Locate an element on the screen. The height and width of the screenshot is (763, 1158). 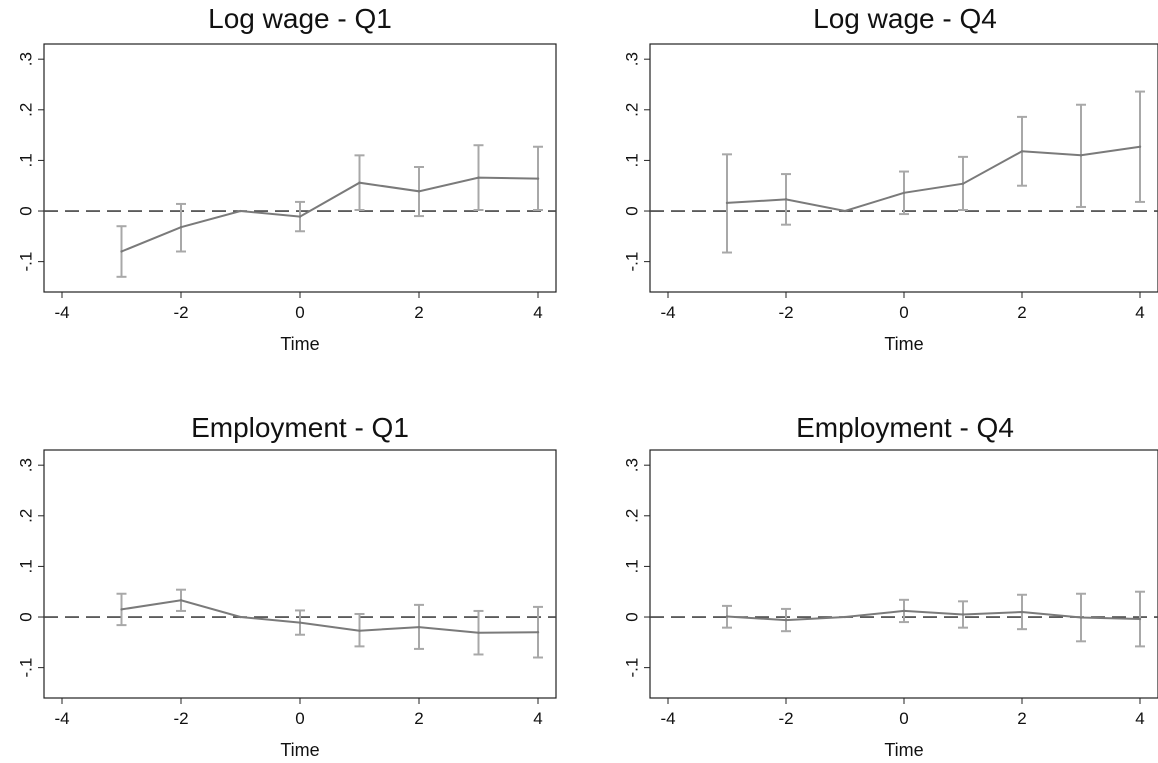
chart-title: Log wage - Q1 is located at coordinates (300, 18).